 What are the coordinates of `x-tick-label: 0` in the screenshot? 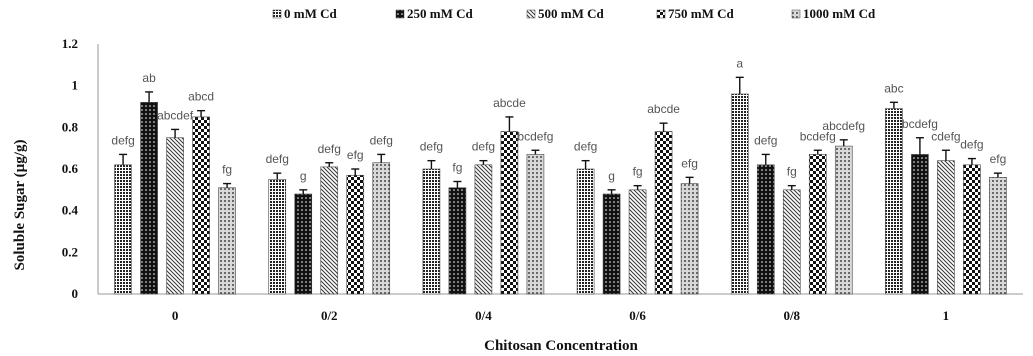 It's located at (175, 315).